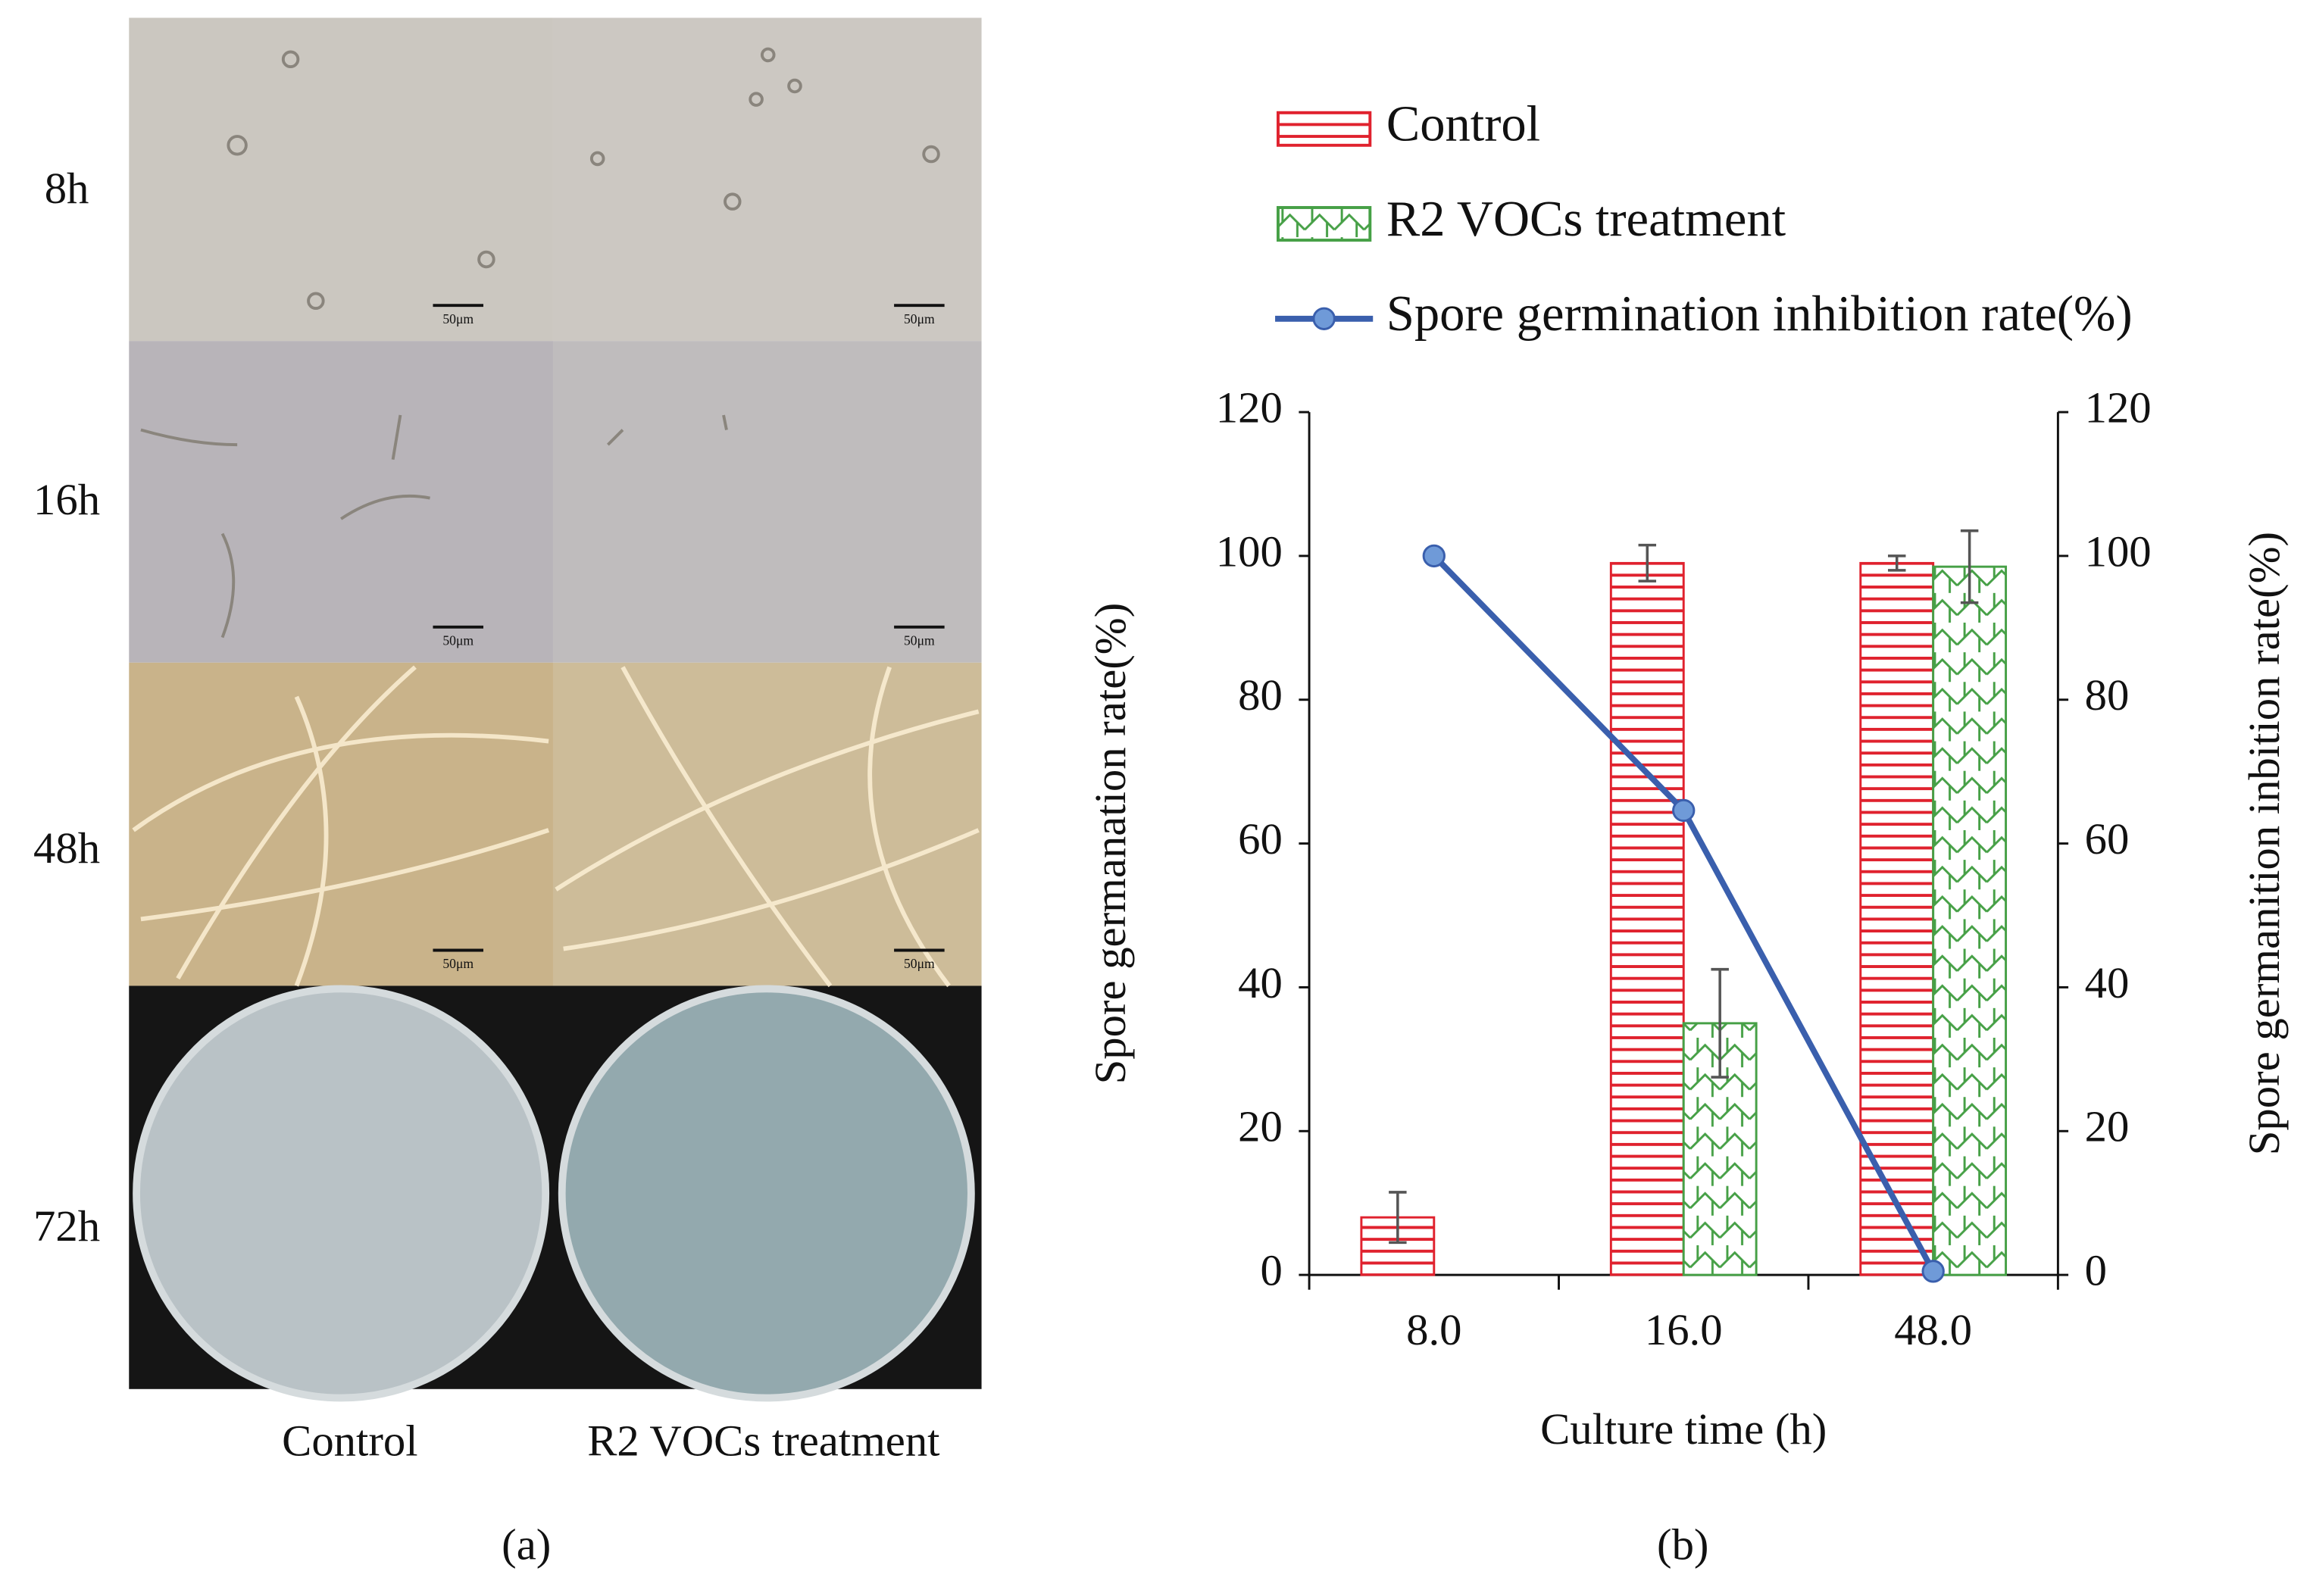 This screenshot has width=2313, height=1596. I want to click on panel-label: (a), so click(526, 1544).